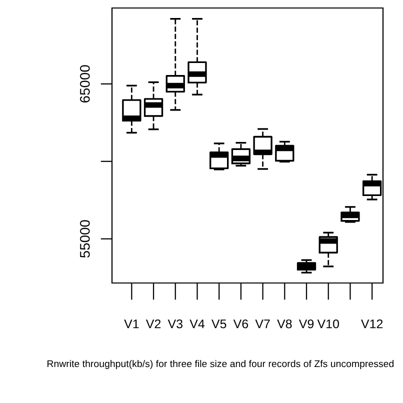 The image size is (403, 403). I want to click on x-tick-label: V4, so click(197, 324).